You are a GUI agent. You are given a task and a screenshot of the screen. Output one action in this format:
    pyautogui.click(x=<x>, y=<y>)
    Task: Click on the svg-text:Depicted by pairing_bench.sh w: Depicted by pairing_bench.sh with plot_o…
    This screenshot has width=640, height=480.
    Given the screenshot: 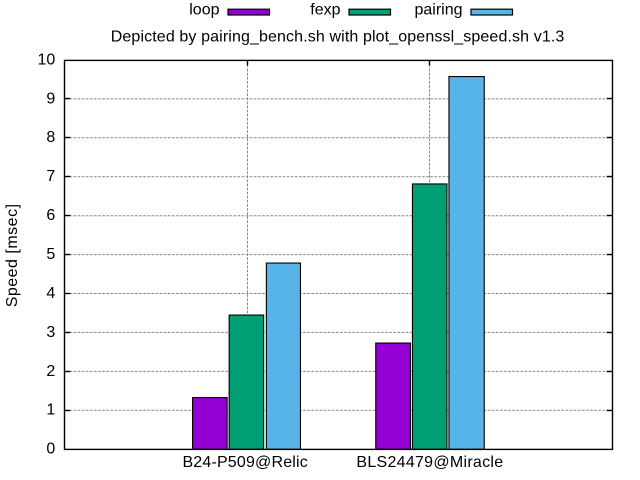 What is the action you would take?
    pyautogui.click(x=338, y=37)
    